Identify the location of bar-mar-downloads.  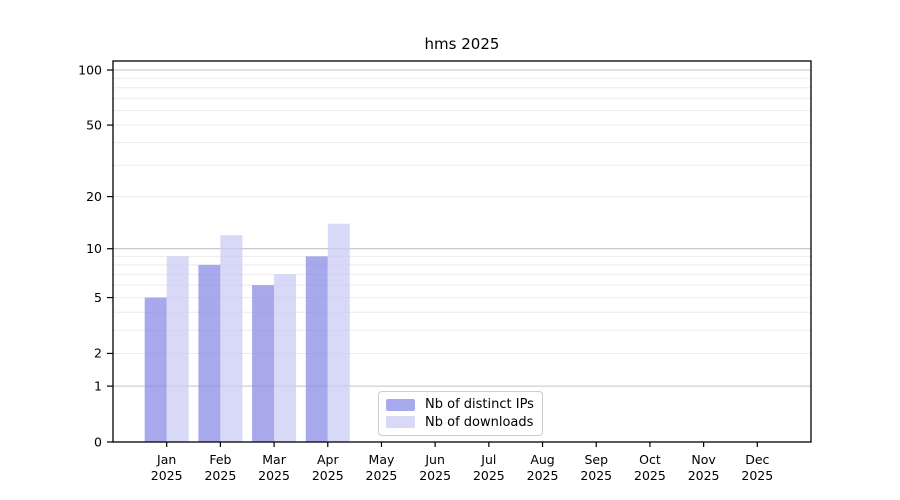
(285, 358).